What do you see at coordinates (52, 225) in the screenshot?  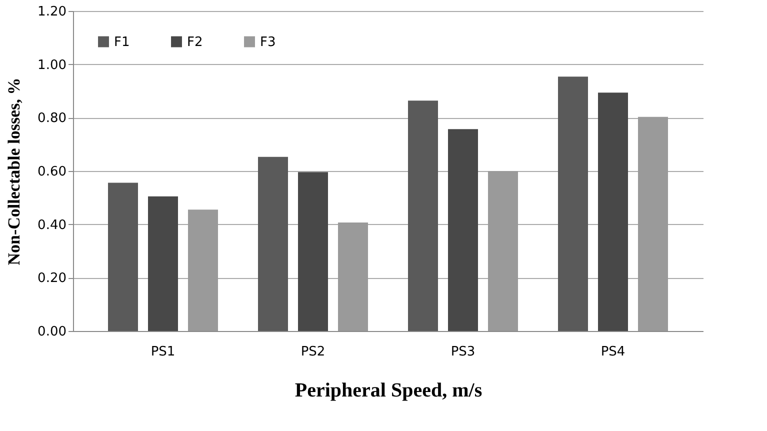 I see `y-tick-label: 0.40` at bounding box center [52, 225].